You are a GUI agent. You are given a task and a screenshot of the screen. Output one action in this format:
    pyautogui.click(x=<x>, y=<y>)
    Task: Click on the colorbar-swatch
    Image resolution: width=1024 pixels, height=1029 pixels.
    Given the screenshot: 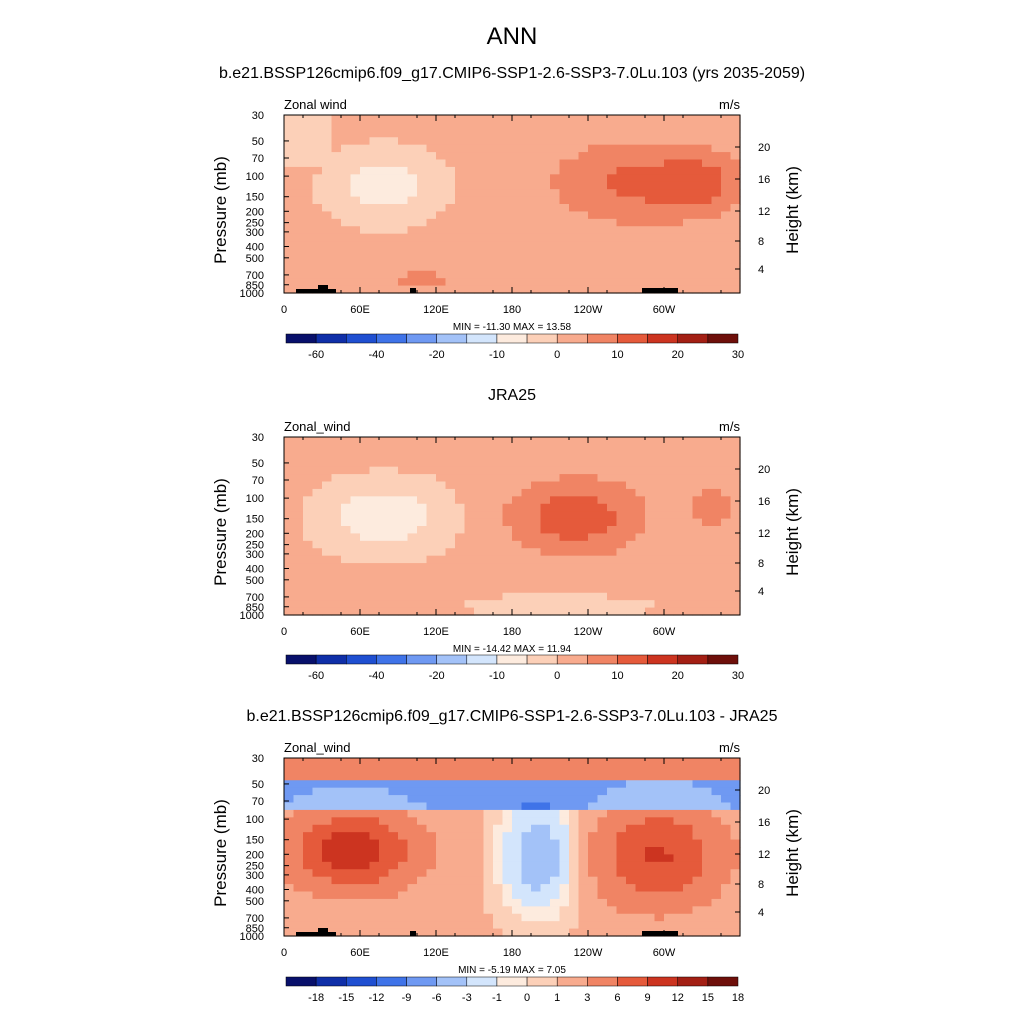 What is the action you would take?
    pyautogui.click(x=331, y=659)
    